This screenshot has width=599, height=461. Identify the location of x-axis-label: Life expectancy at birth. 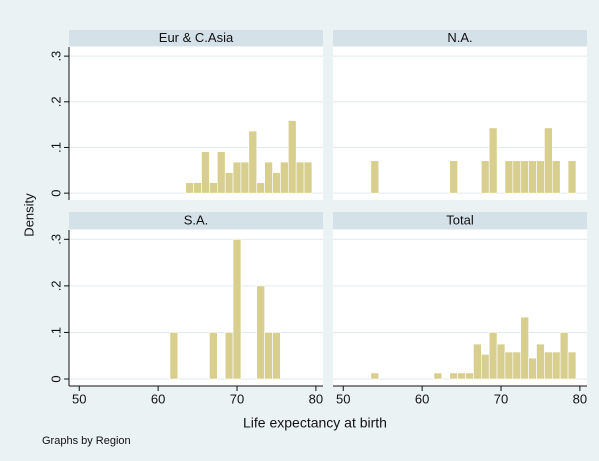
(315, 423).